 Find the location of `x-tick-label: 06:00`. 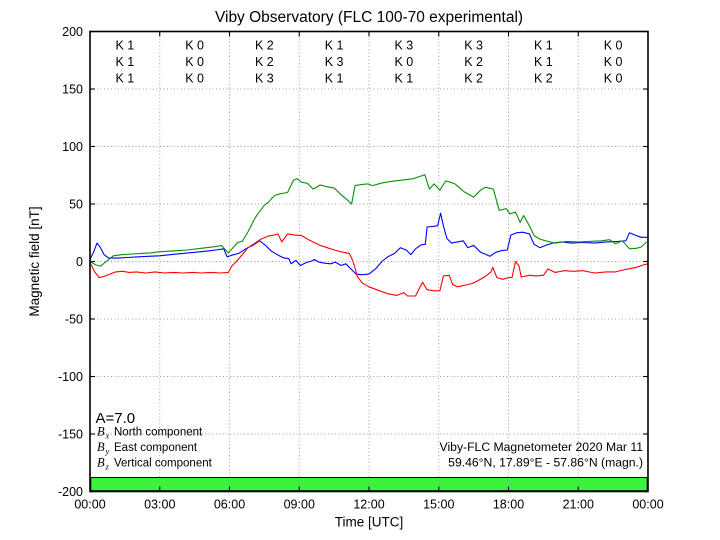

x-tick-label: 06:00 is located at coordinates (229, 505).